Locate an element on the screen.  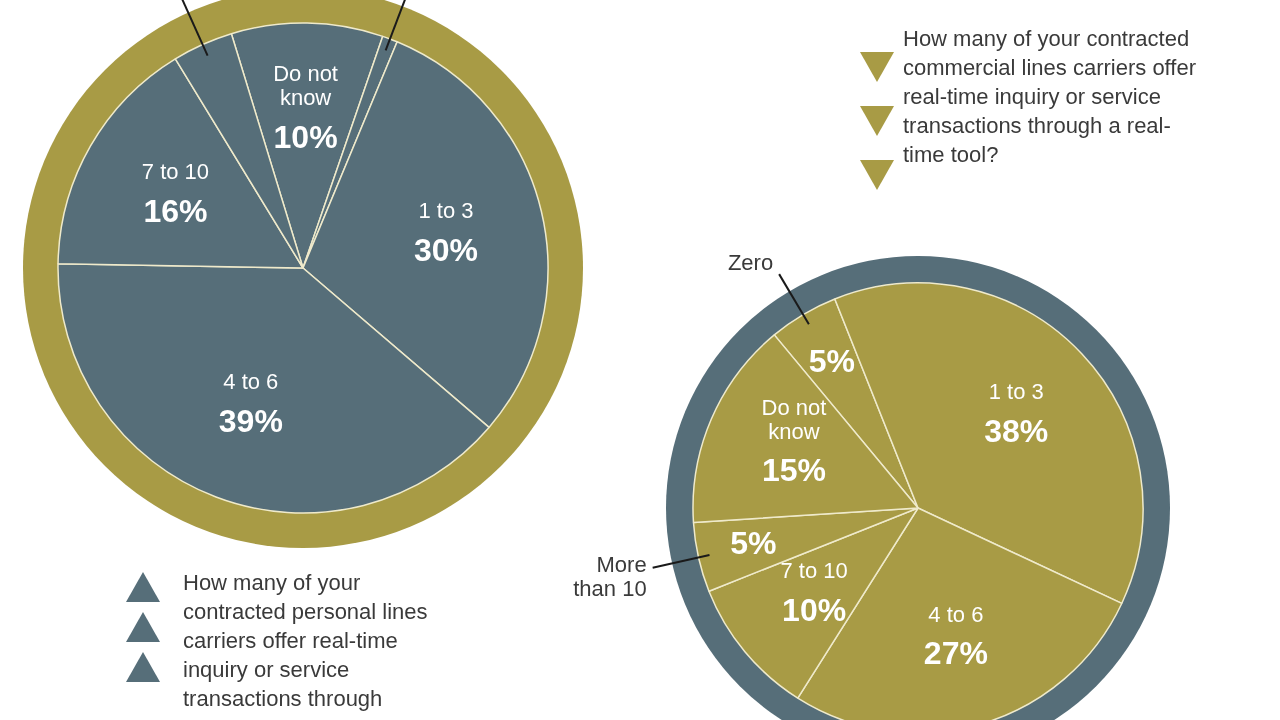
slice-label: Zero is located at coordinates (750, 263).